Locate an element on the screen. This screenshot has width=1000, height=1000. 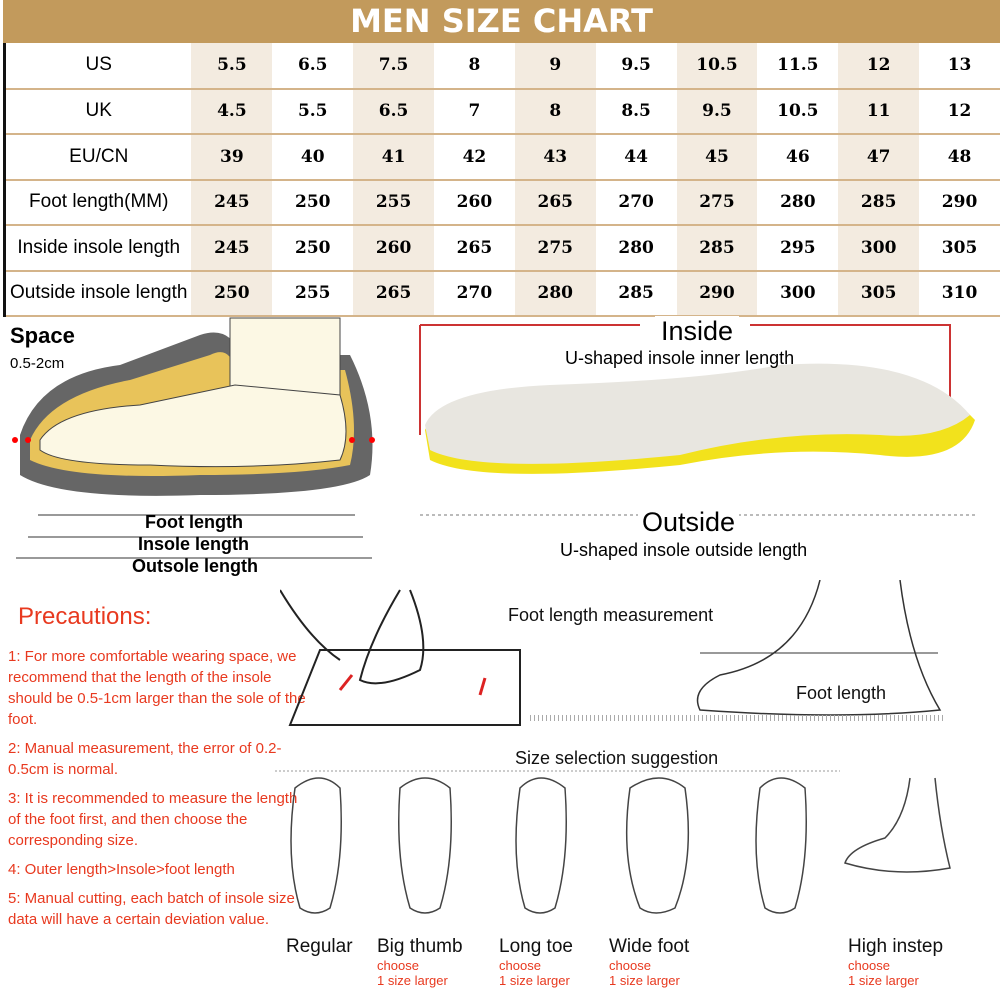
size-cell: 11 is located at coordinates (879, 111).